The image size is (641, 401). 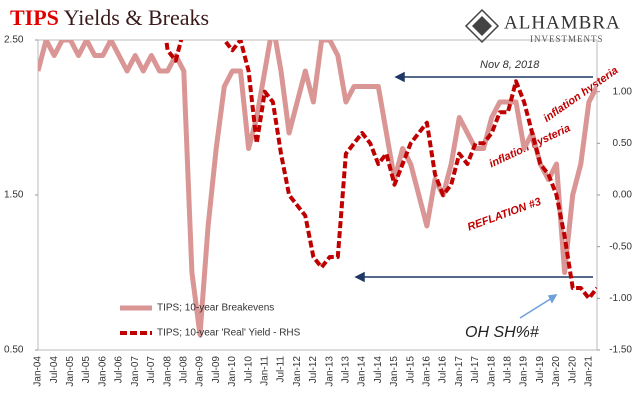 What do you see at coordinates (623, 195) in the screenshot?
I see `y2-tick-label: 0.00` at bounding box center [623, 195].